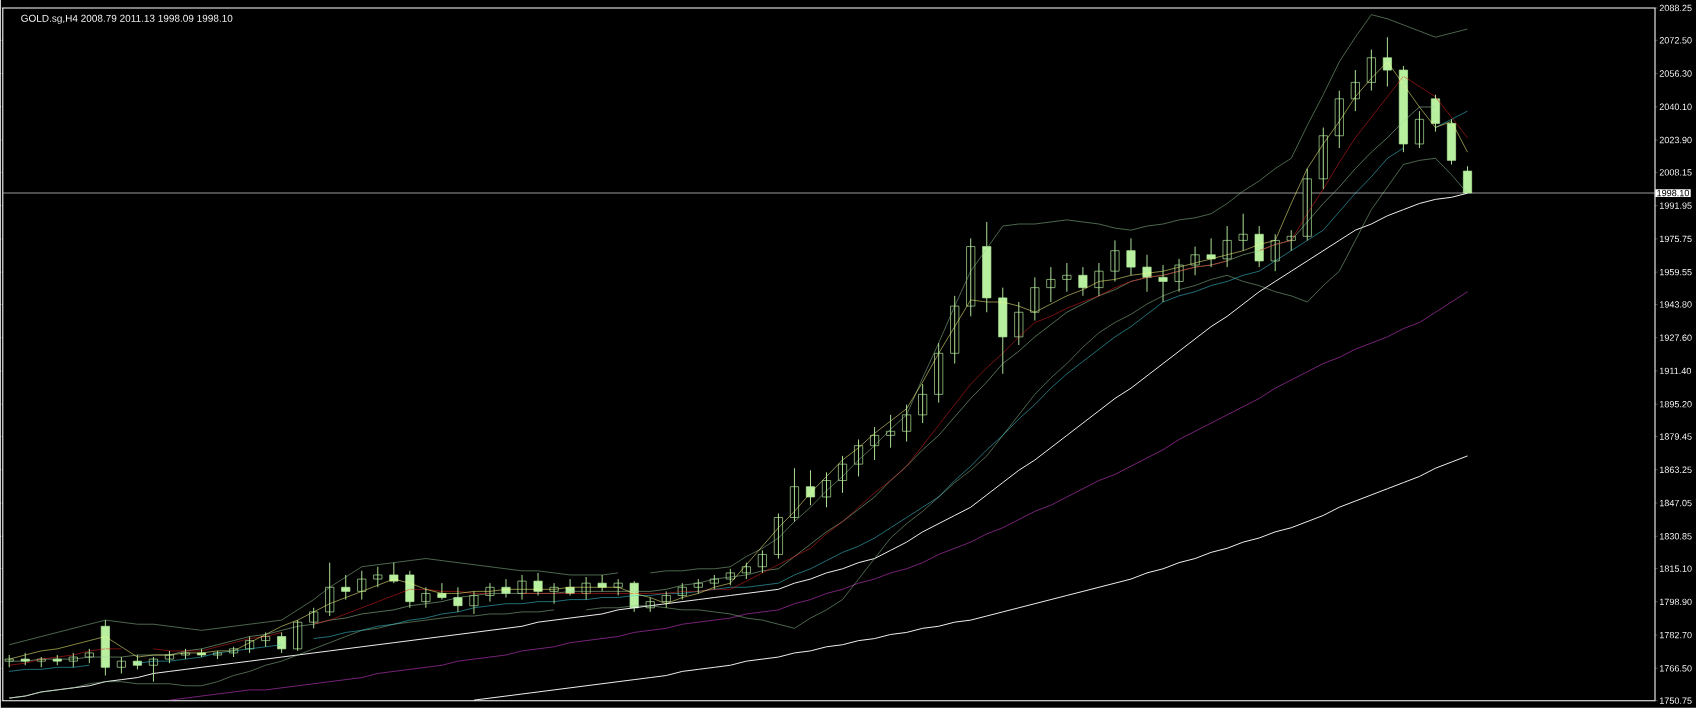 Image resolution: width=1696 pixels, height=712 pixels. I want to click on y-tick-label: 2088.25, so click(1675, 7).